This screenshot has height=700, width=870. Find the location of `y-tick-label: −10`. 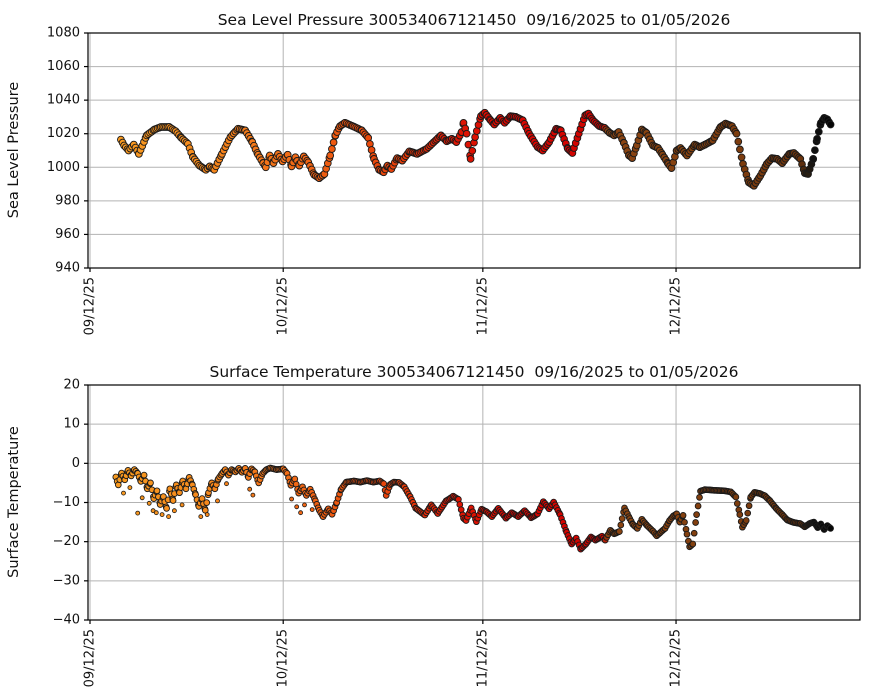

y-tick-label: −10 is located at coordinates (66, 502).